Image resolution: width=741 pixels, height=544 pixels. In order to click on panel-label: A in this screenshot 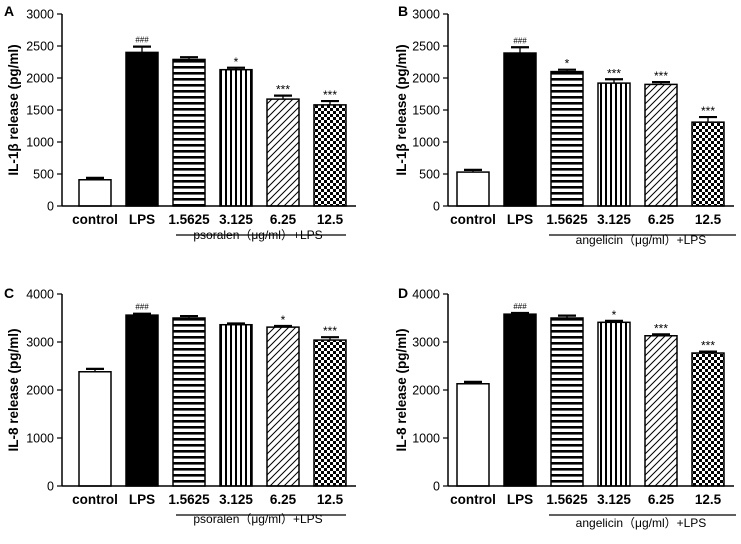, I will do `click(9, 11)`.